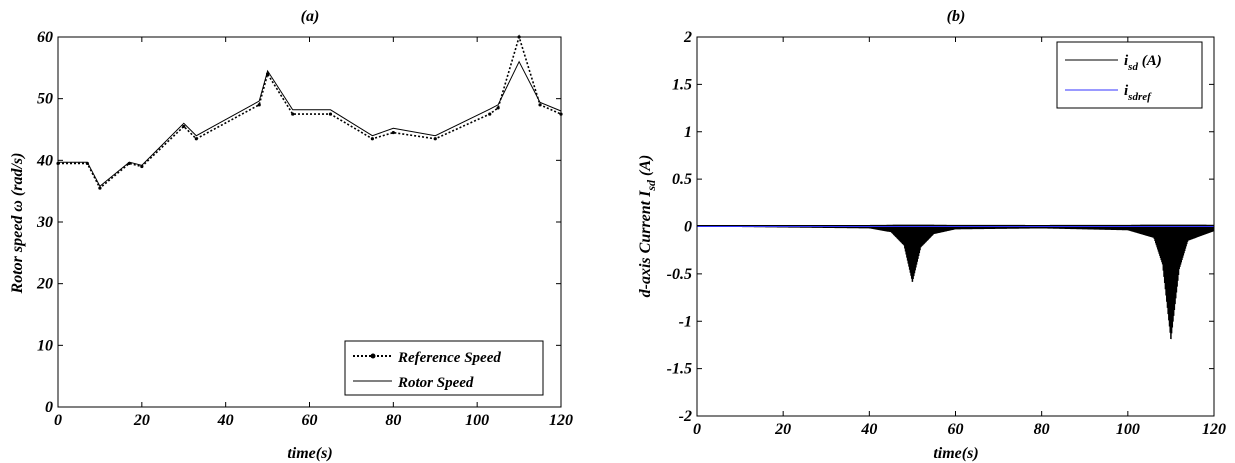 The width and height of the screenshot is (1235, 463). Describe the element at coordinates (688, 227) in the screenshot. I see `panel-b1-ytick-label: 0` at that location.